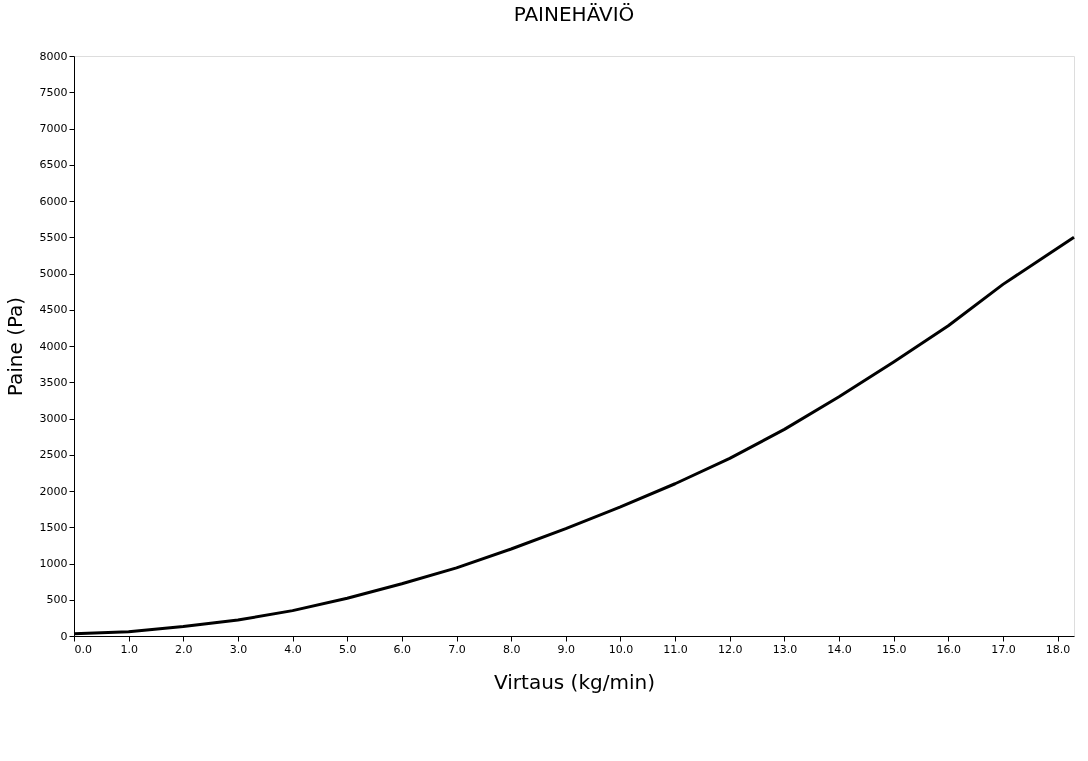  I want to click on y-tick-label: 1500, so click(53, 527).